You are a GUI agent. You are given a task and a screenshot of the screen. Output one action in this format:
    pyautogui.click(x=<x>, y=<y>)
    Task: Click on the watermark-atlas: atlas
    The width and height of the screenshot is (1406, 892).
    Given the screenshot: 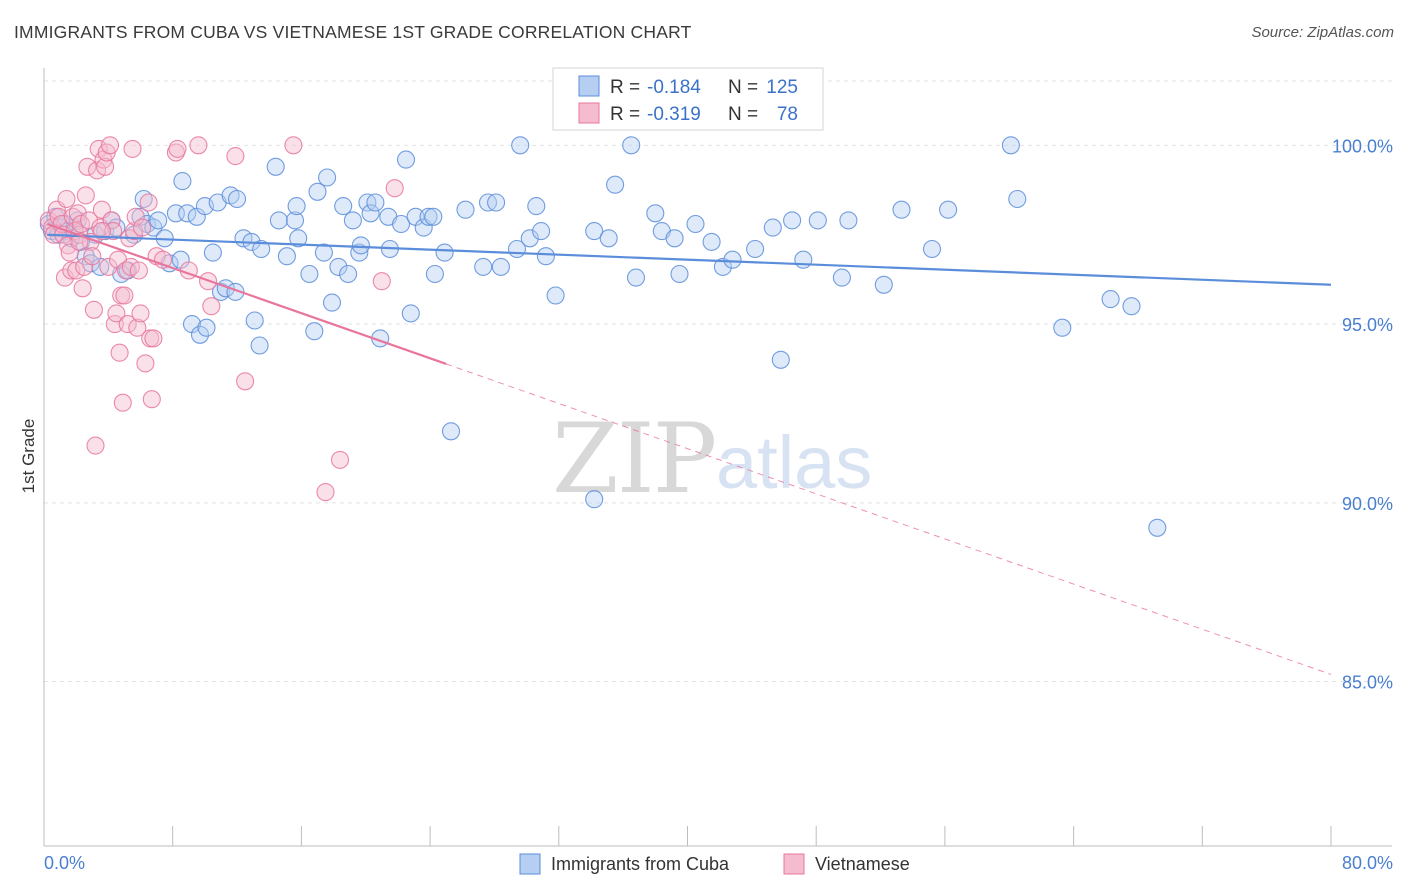 What is the action you would take?
    pyautogui.click(x=794, y=462)
    